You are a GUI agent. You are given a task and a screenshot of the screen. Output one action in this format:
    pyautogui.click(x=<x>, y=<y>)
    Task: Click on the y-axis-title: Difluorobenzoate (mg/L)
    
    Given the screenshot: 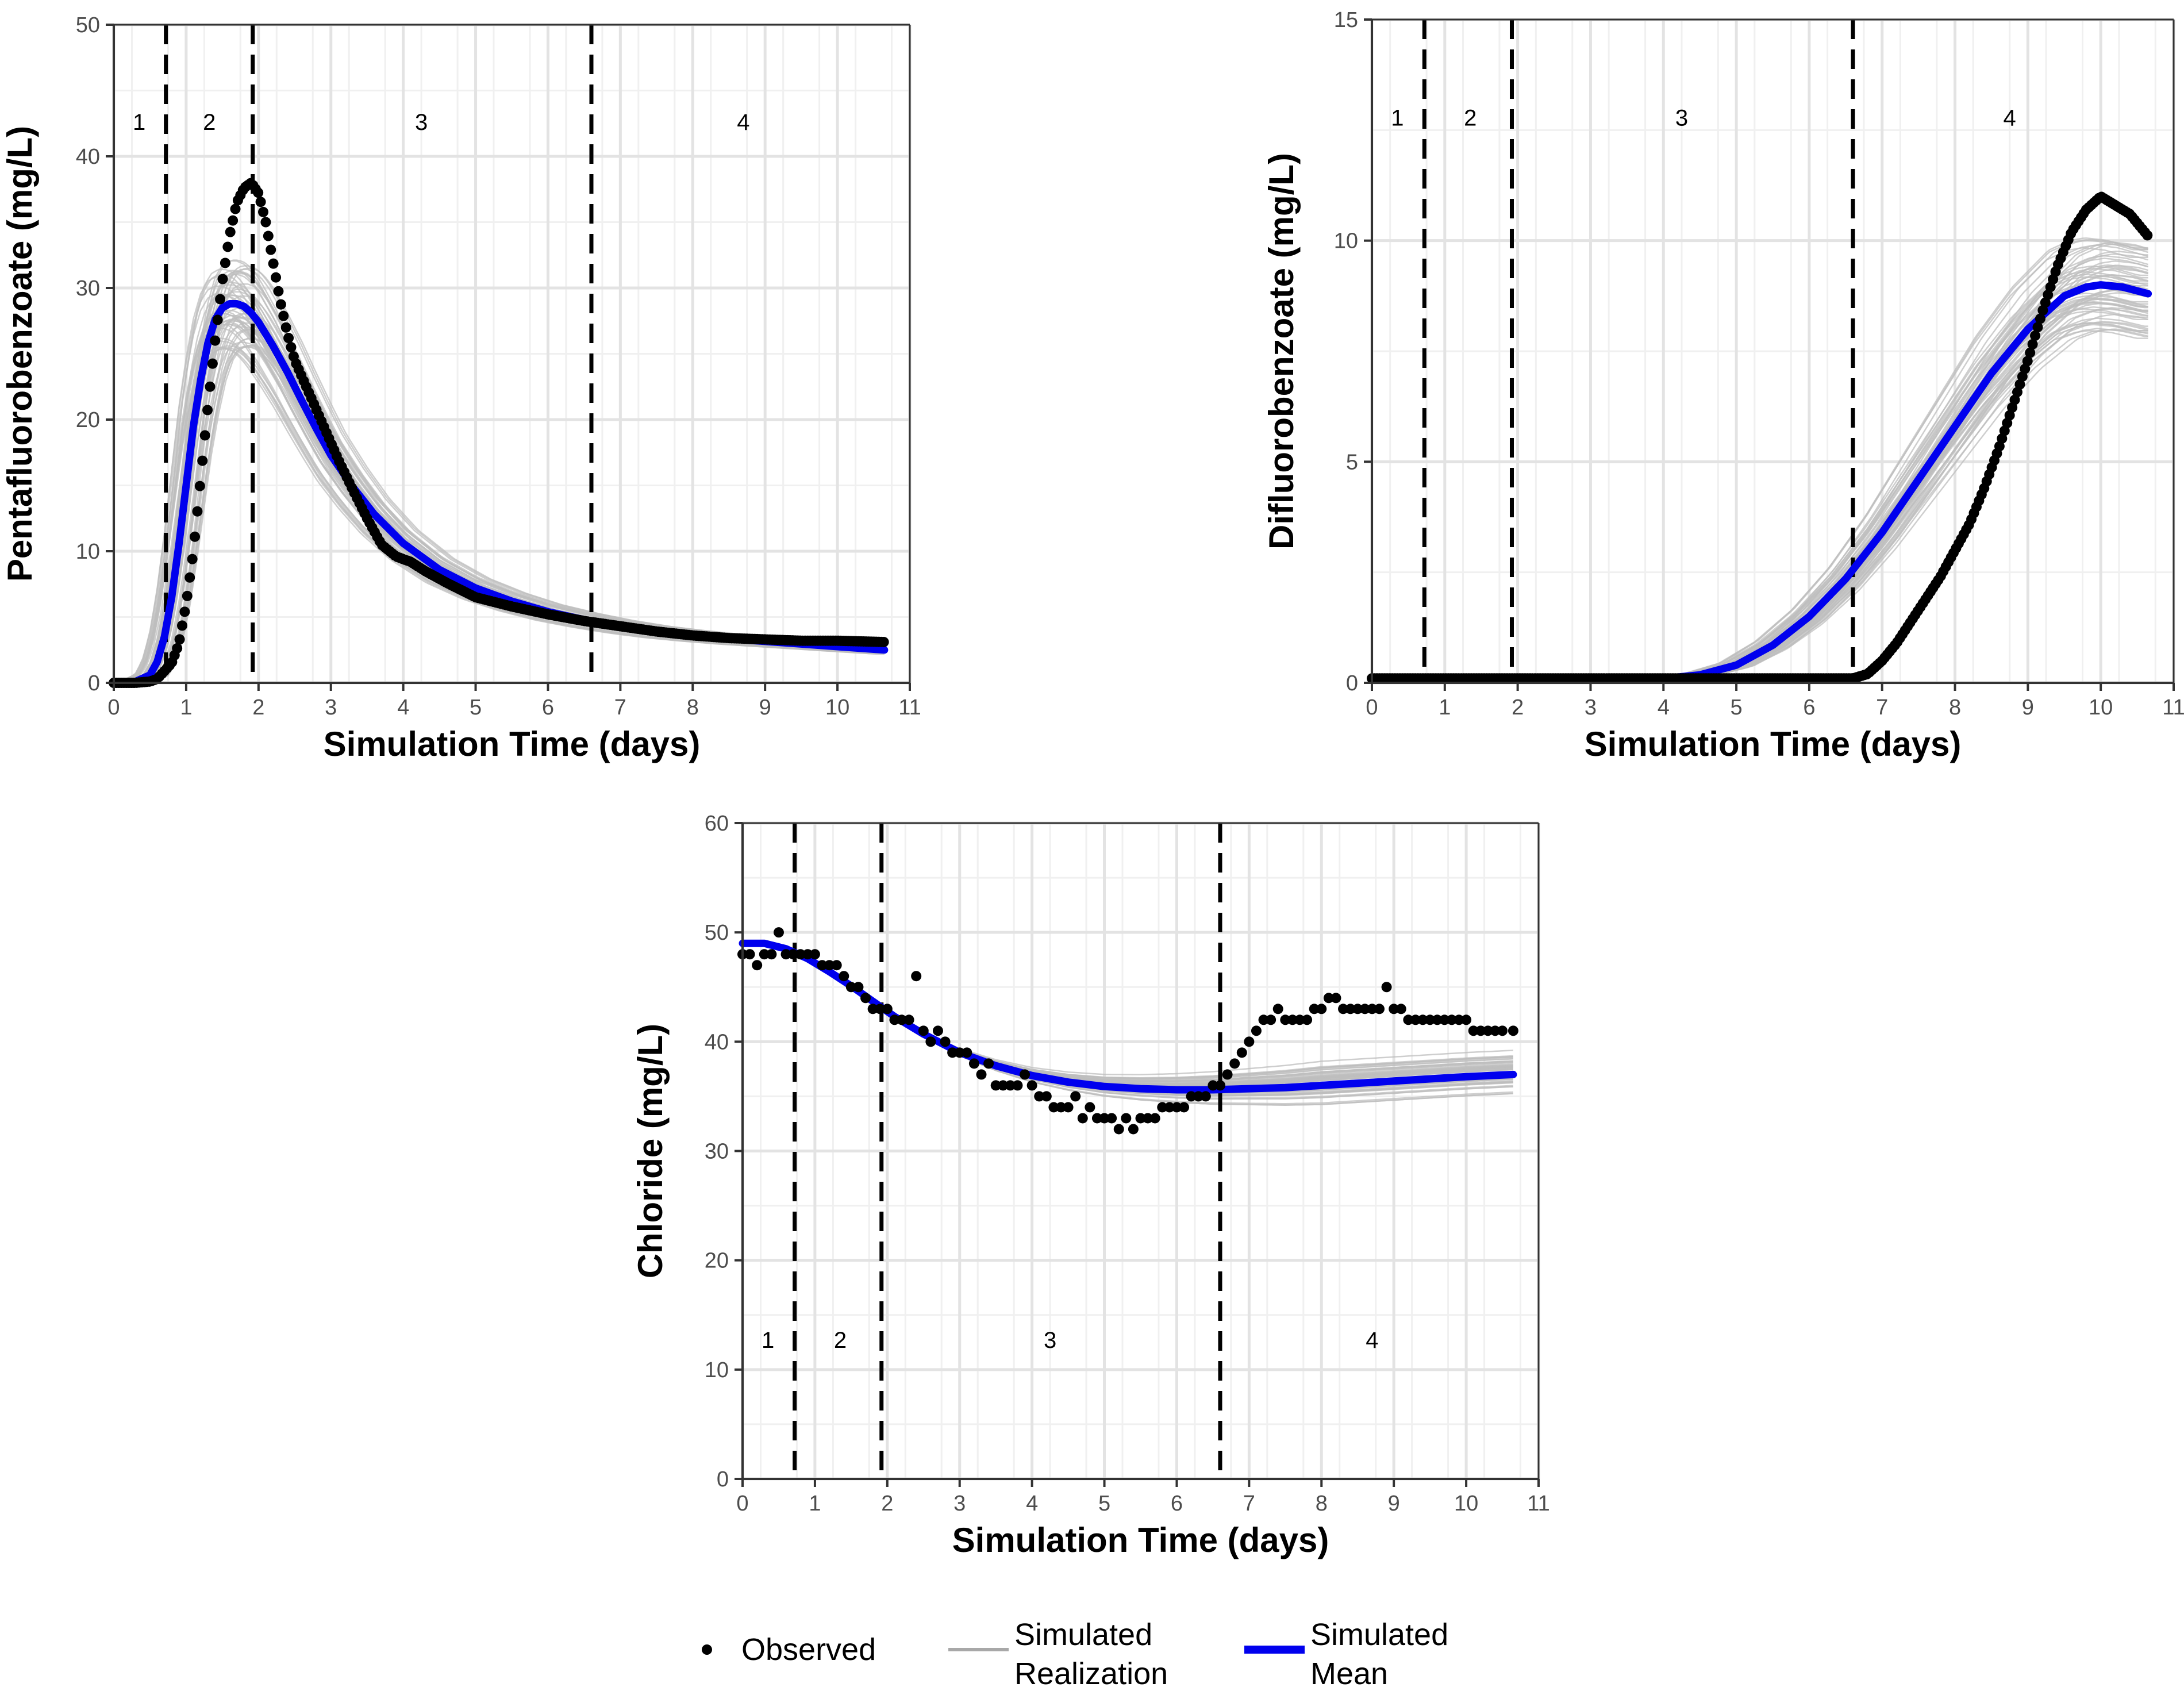 What is the action you would take?
    pyautogui.click(x=1282, y=351)
    